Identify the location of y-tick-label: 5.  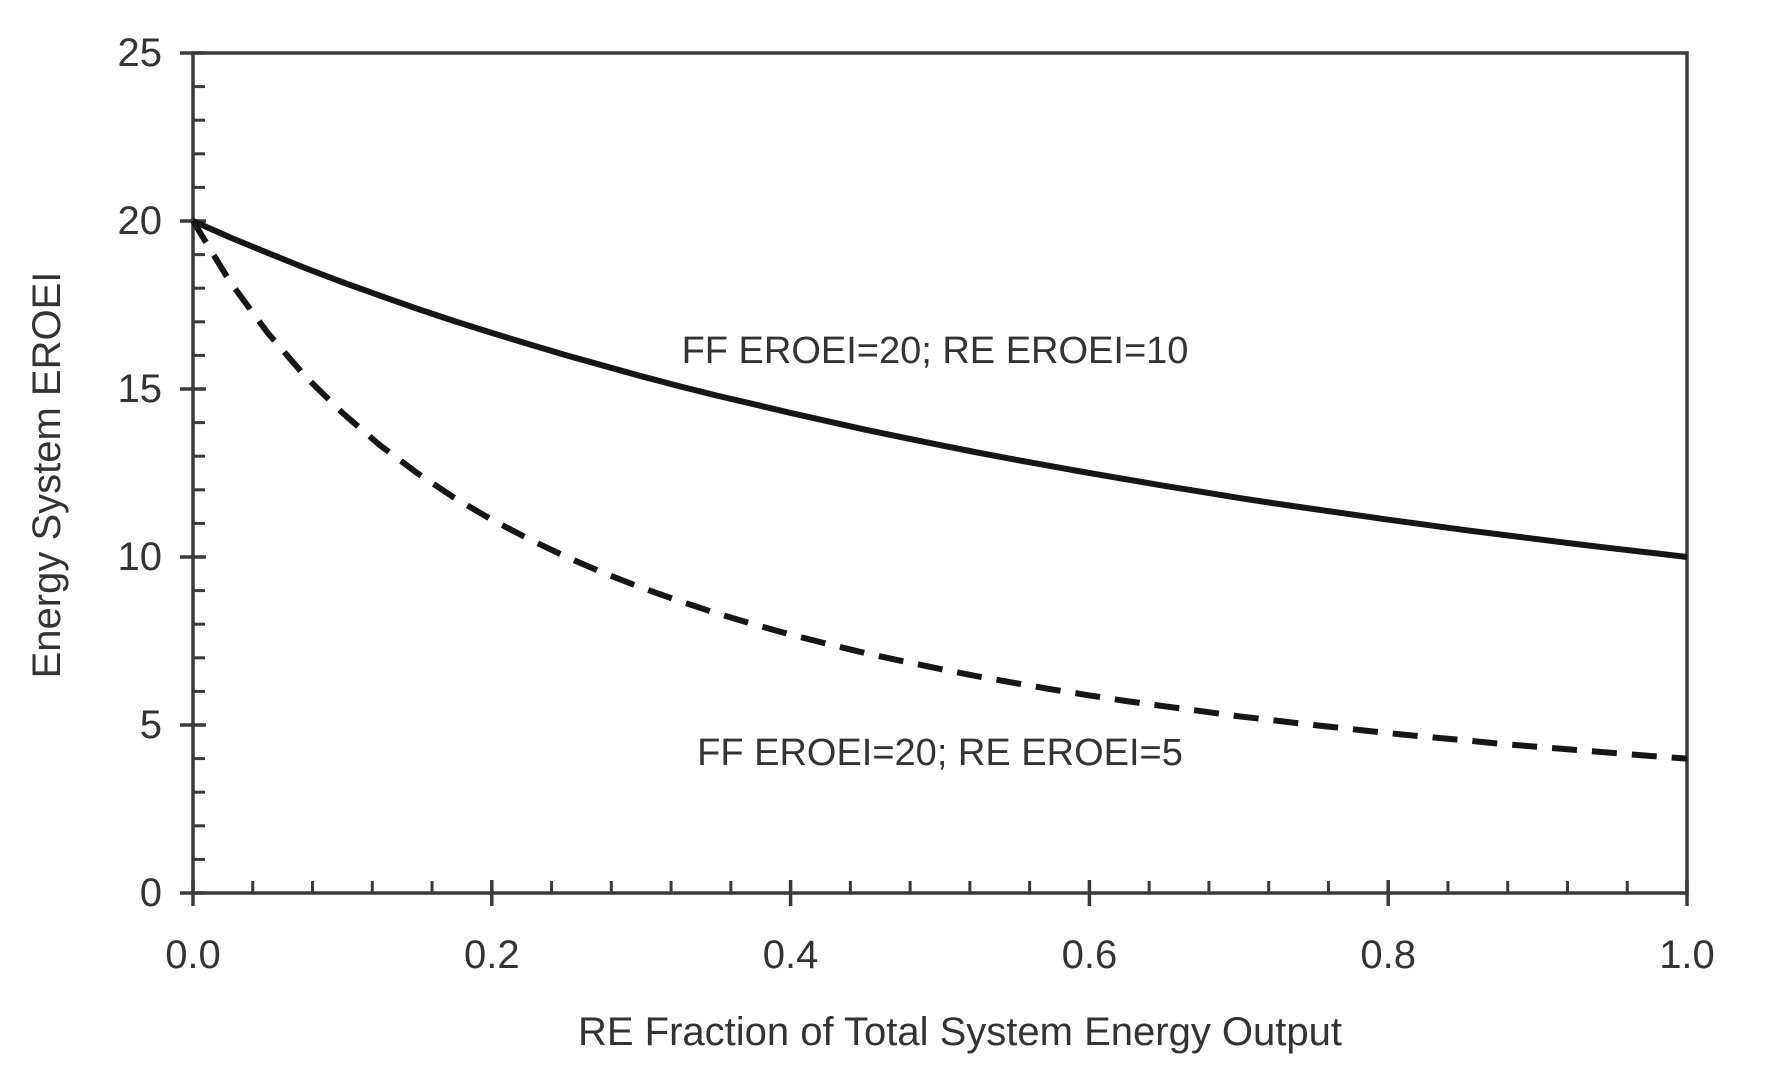
(151, 725).